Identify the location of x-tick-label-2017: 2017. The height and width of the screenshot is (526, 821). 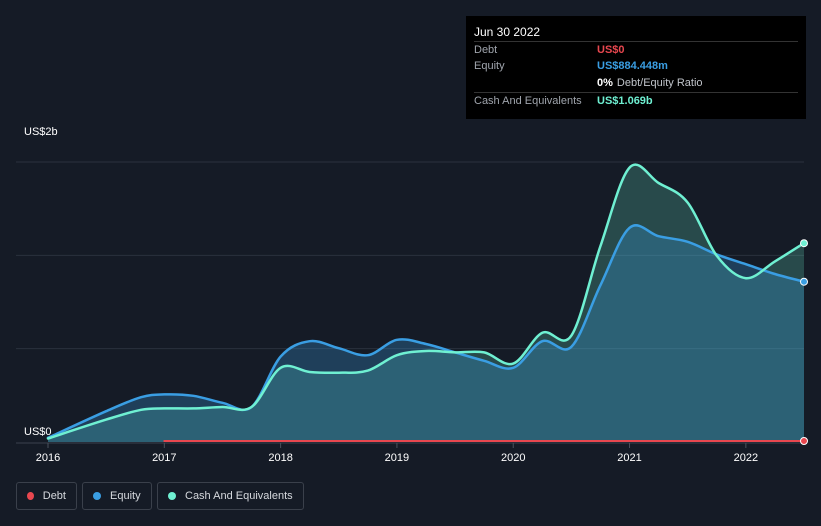
(164, 458).